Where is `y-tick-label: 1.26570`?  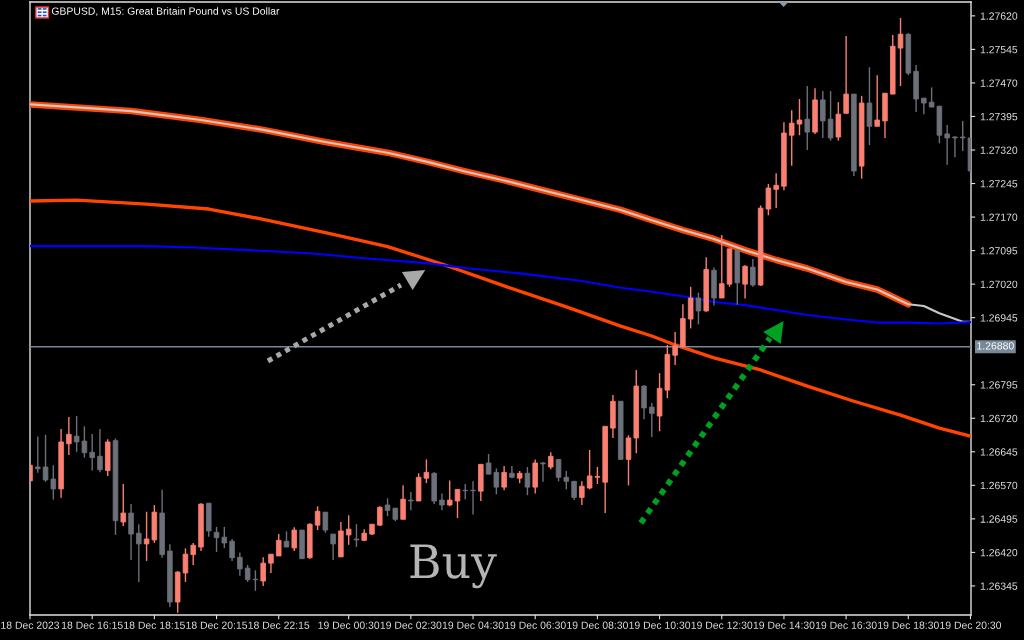 y-tick-label: 1.26570 is located at coordinates (999, 485).